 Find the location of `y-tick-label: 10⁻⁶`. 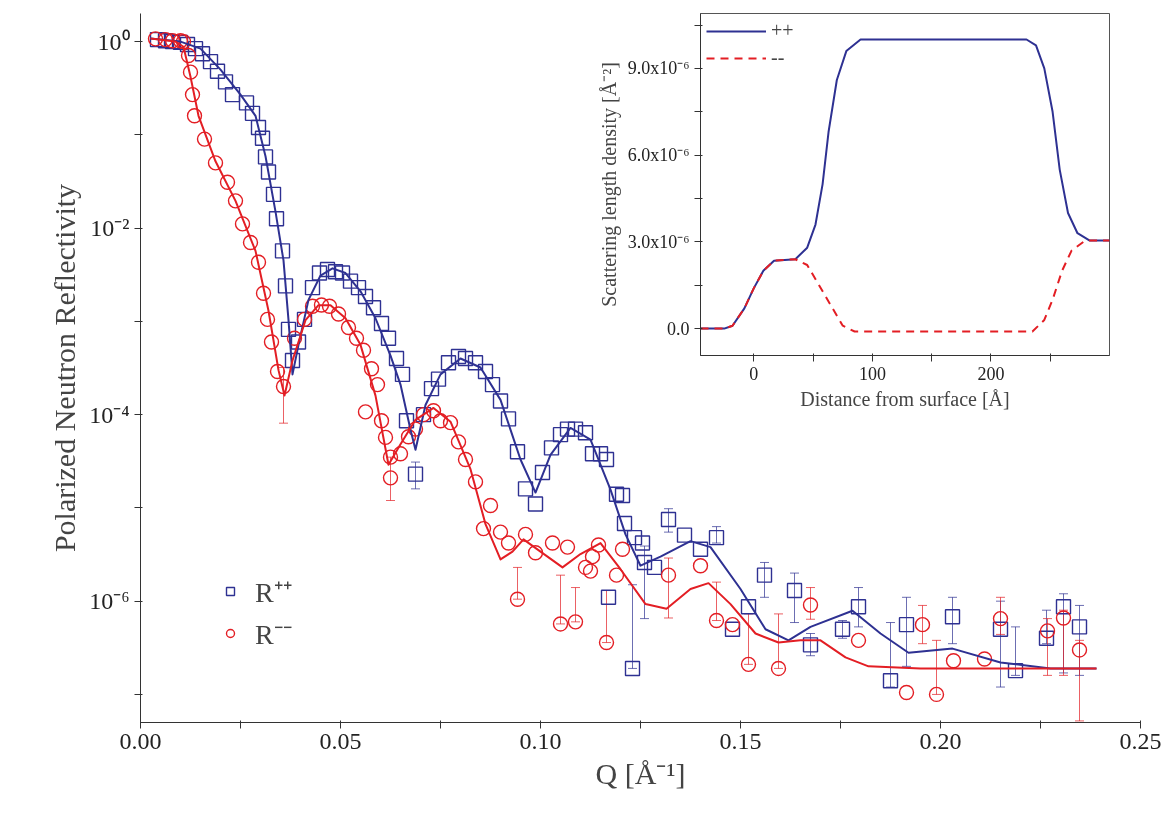

y-tick-label: 10⁻⁶ is located at coordinates (109, 601).